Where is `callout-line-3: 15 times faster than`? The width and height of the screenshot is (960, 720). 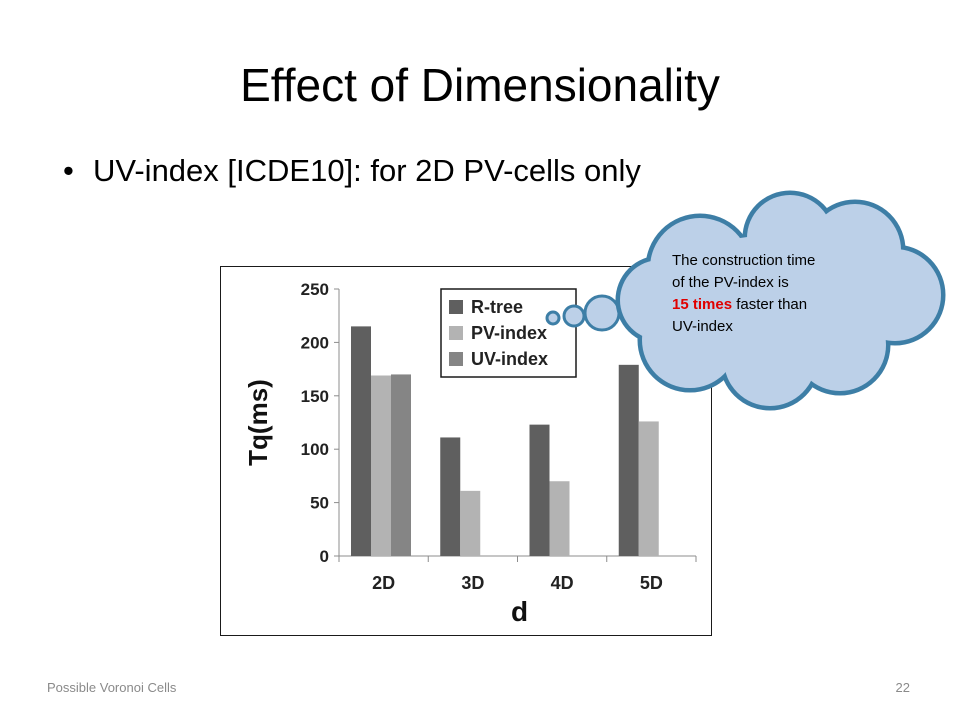 callout-line-3: 15 times faster than is located at coordinates (777, 305).